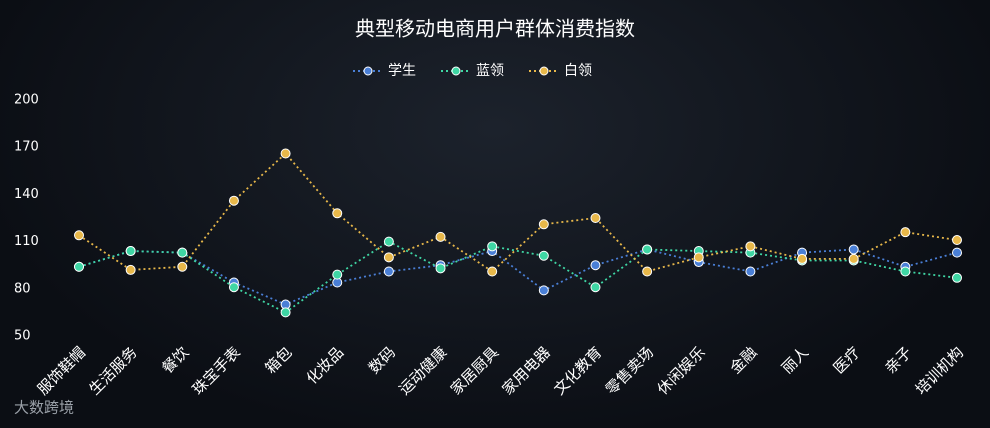 Image resolution: width=990 pixels, height=428 pixels. Describe the element at coordinates (939, 370) in the screenshot. I see `x-tick-label: 培训机构` at that location.